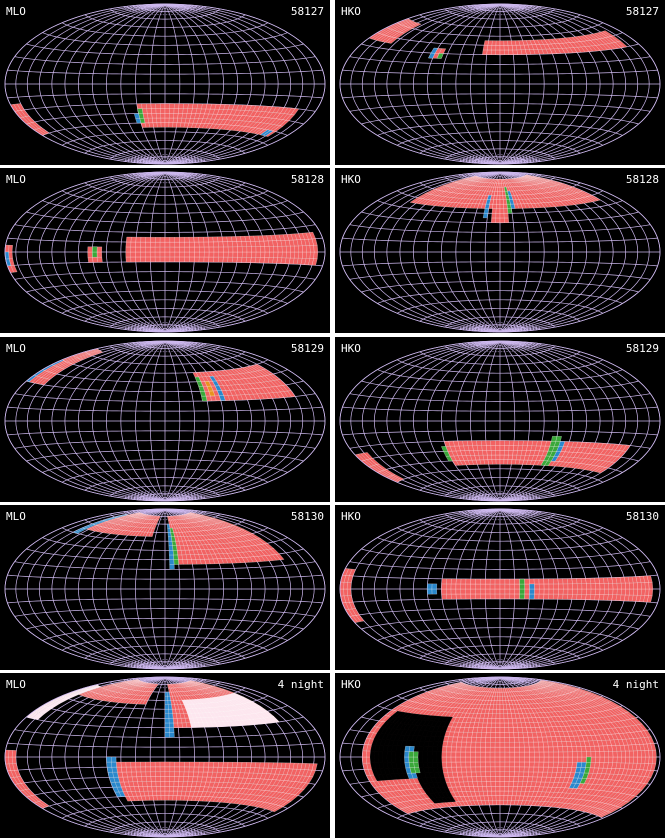  I want to click on map-outline, so click(500, 252).